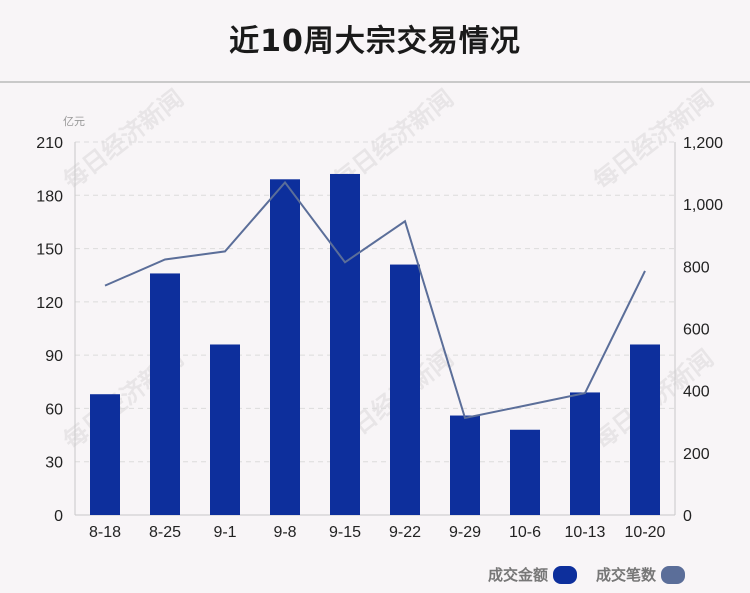 This screenshot has width=750, height=593. I want to click on y2-tick-label: 0, so click(687, 516).